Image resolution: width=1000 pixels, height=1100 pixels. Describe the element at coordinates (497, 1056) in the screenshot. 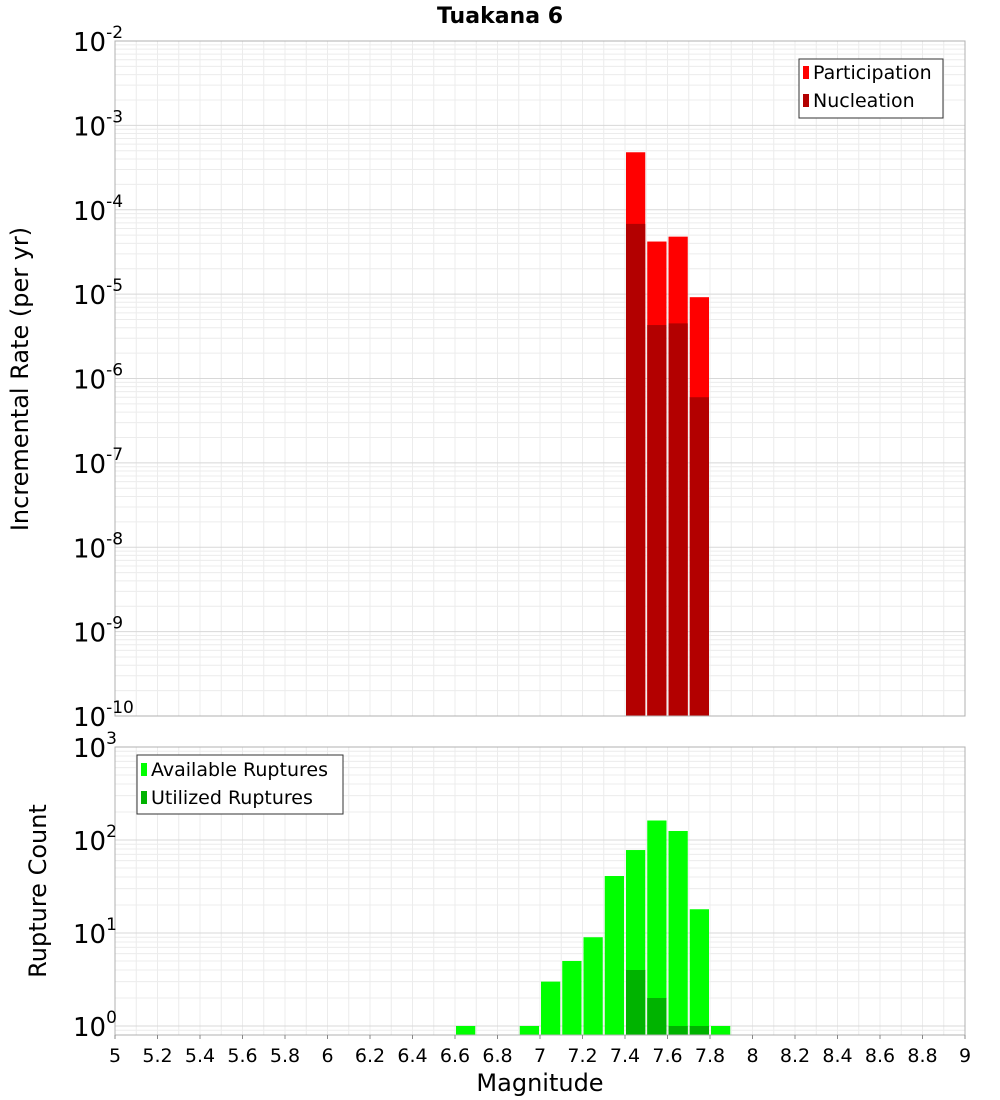

I see `x-tick-label: 6.8` at that location.